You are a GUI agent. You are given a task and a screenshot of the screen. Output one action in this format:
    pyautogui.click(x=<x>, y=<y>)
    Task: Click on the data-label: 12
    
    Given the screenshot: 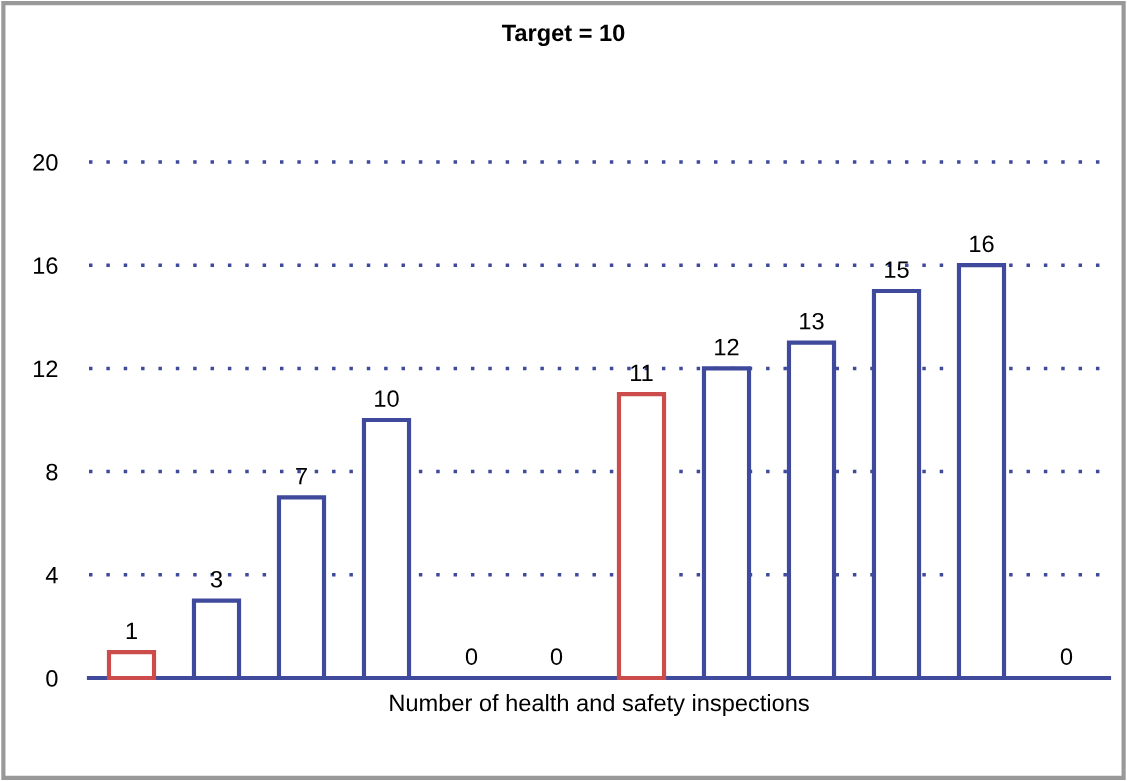 What is the action you would take?
    pyautogui.click(x=727, y=347)
    